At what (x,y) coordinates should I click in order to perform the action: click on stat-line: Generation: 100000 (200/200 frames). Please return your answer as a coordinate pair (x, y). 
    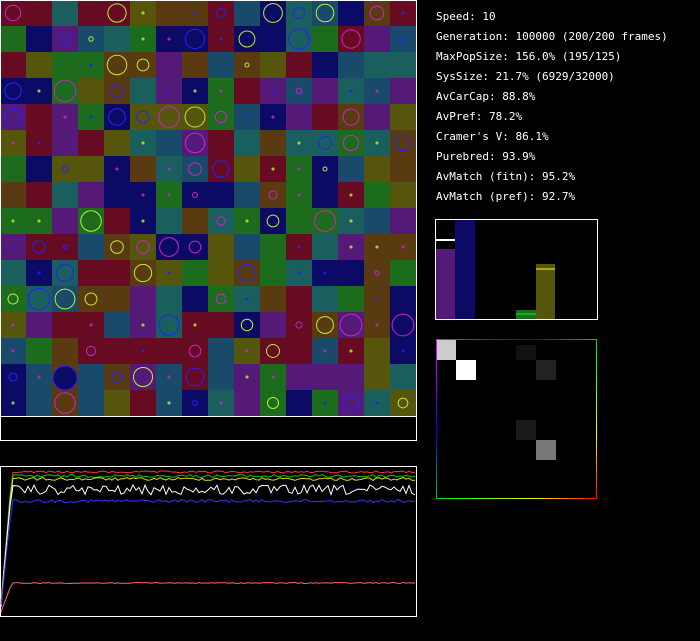
    Looking at the image, I should click on (552, 36).